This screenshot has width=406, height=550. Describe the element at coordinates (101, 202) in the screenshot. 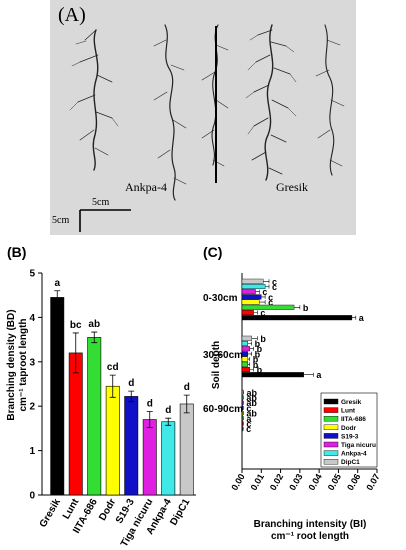

I see `scale-label-top: 5cm` at that location.